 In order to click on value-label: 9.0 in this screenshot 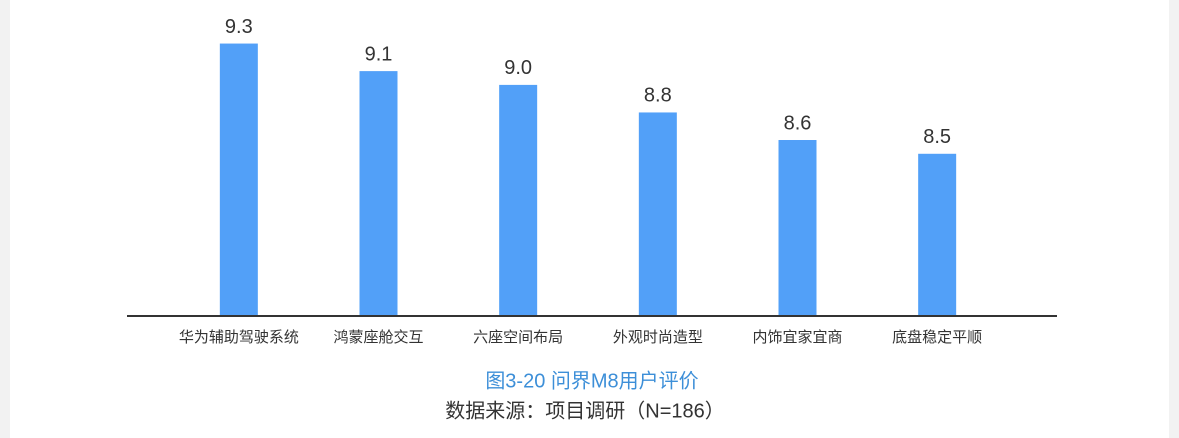, I will do `click(518, 68)`.